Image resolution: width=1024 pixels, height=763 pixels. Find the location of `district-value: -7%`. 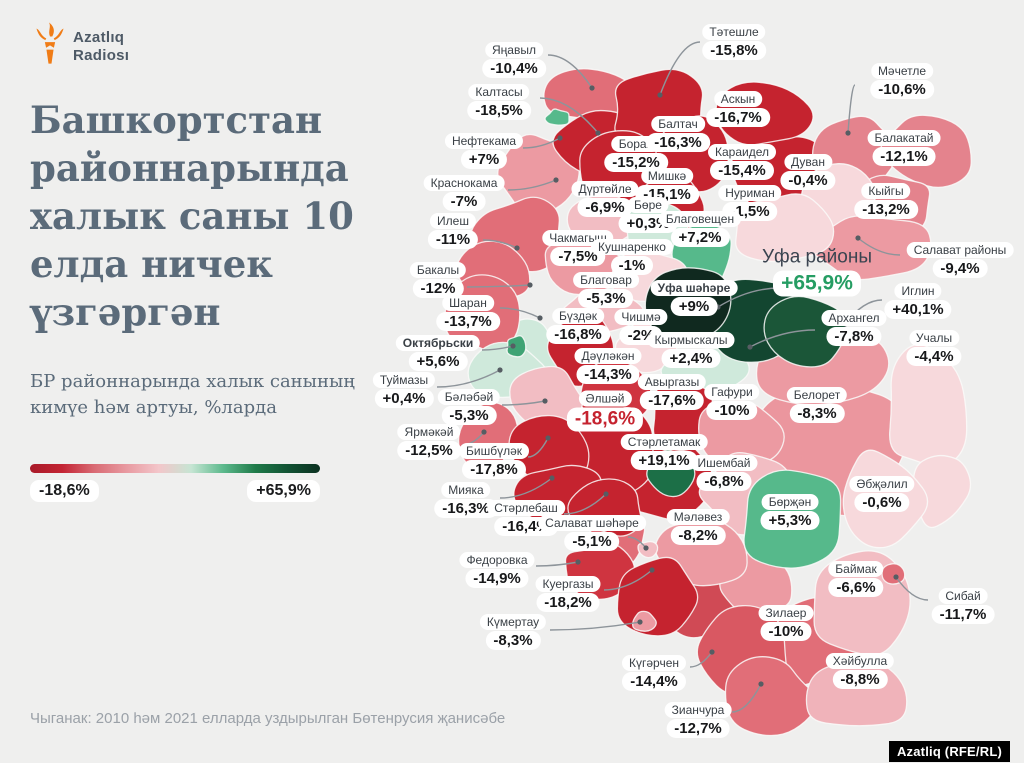

district-value: -7% is located at coordinates (464, 201).